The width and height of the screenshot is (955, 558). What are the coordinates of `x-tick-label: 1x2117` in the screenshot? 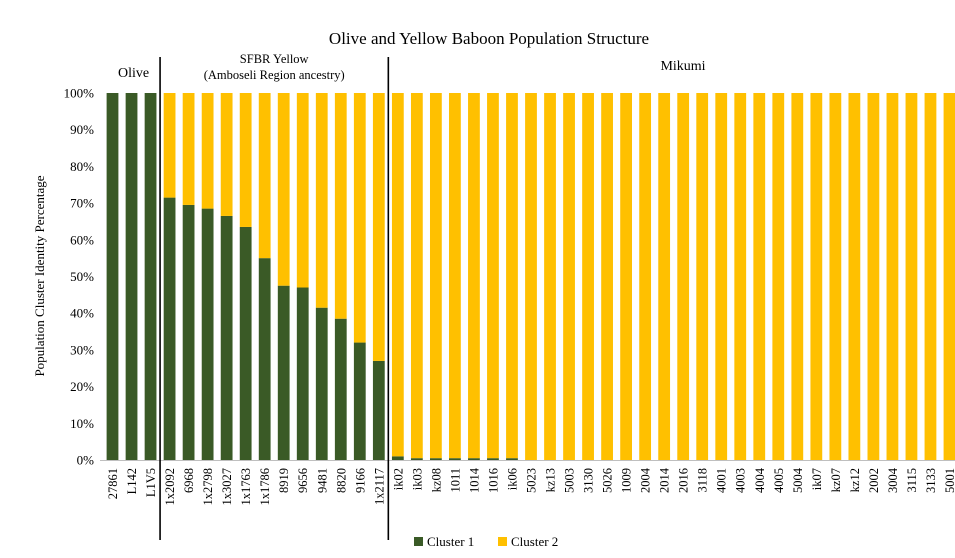 It's located at (379, 486).